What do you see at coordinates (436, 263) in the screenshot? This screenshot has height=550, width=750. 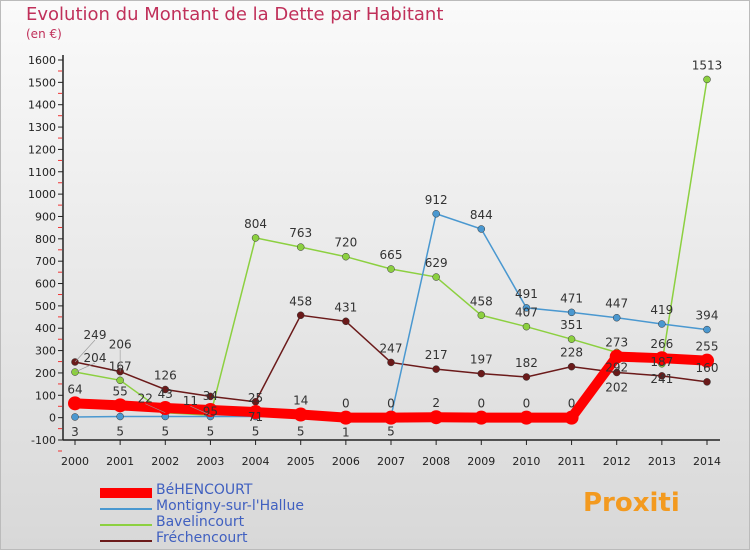 I see `data-label: 629` at bounding box center [436, 263].